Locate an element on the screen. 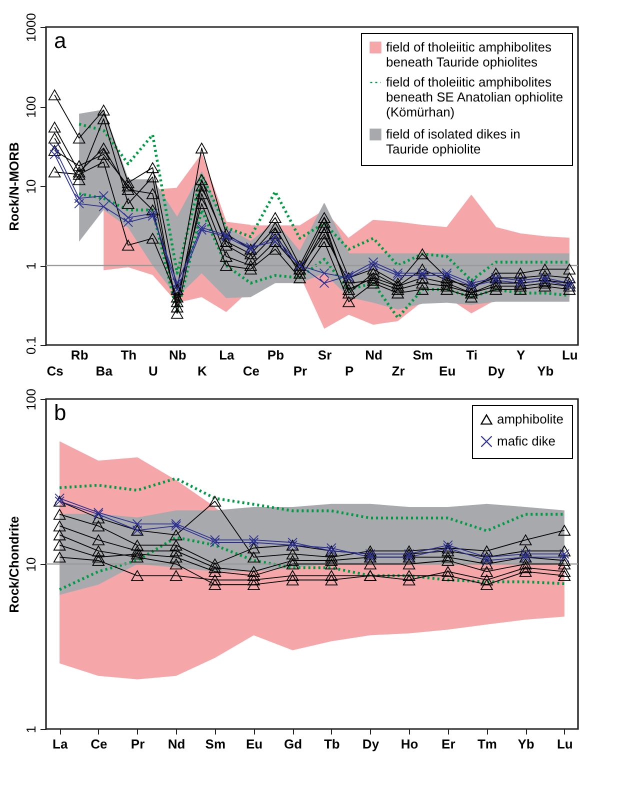  x-tick-label: Y is located at coordinates (521, 355).